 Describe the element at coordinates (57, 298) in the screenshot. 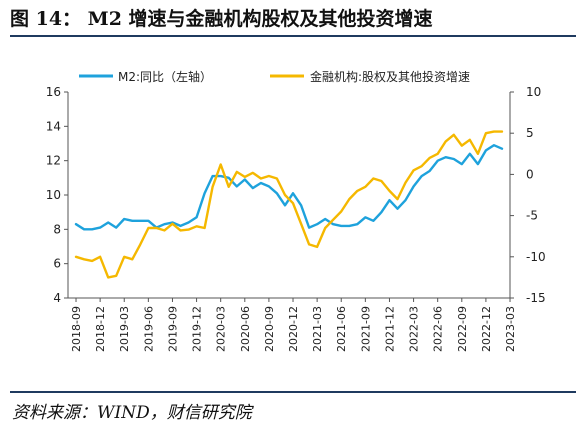

I see `left-tick-label: 4` at that location.